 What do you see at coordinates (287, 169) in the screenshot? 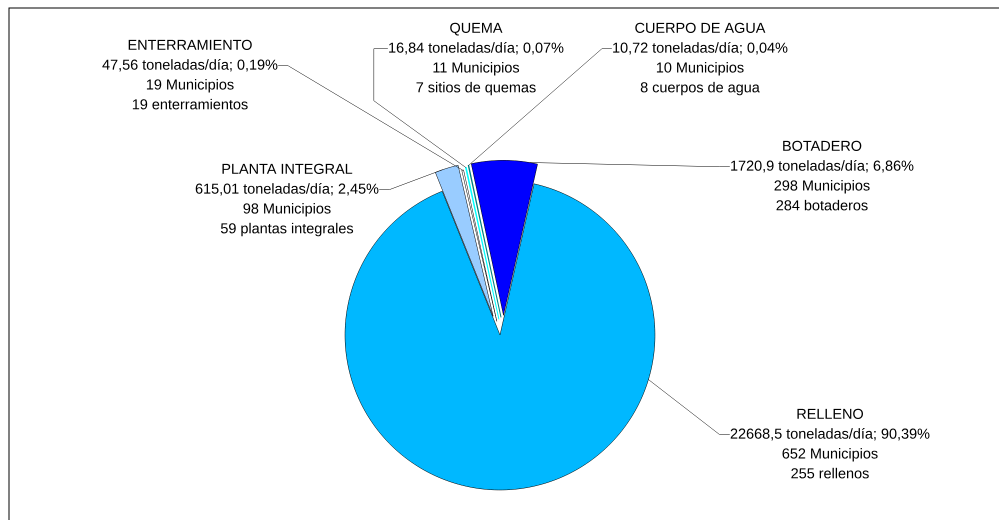
I see `slice-label: PLANTA INTEGRAL` at bounding box center [287, 169].